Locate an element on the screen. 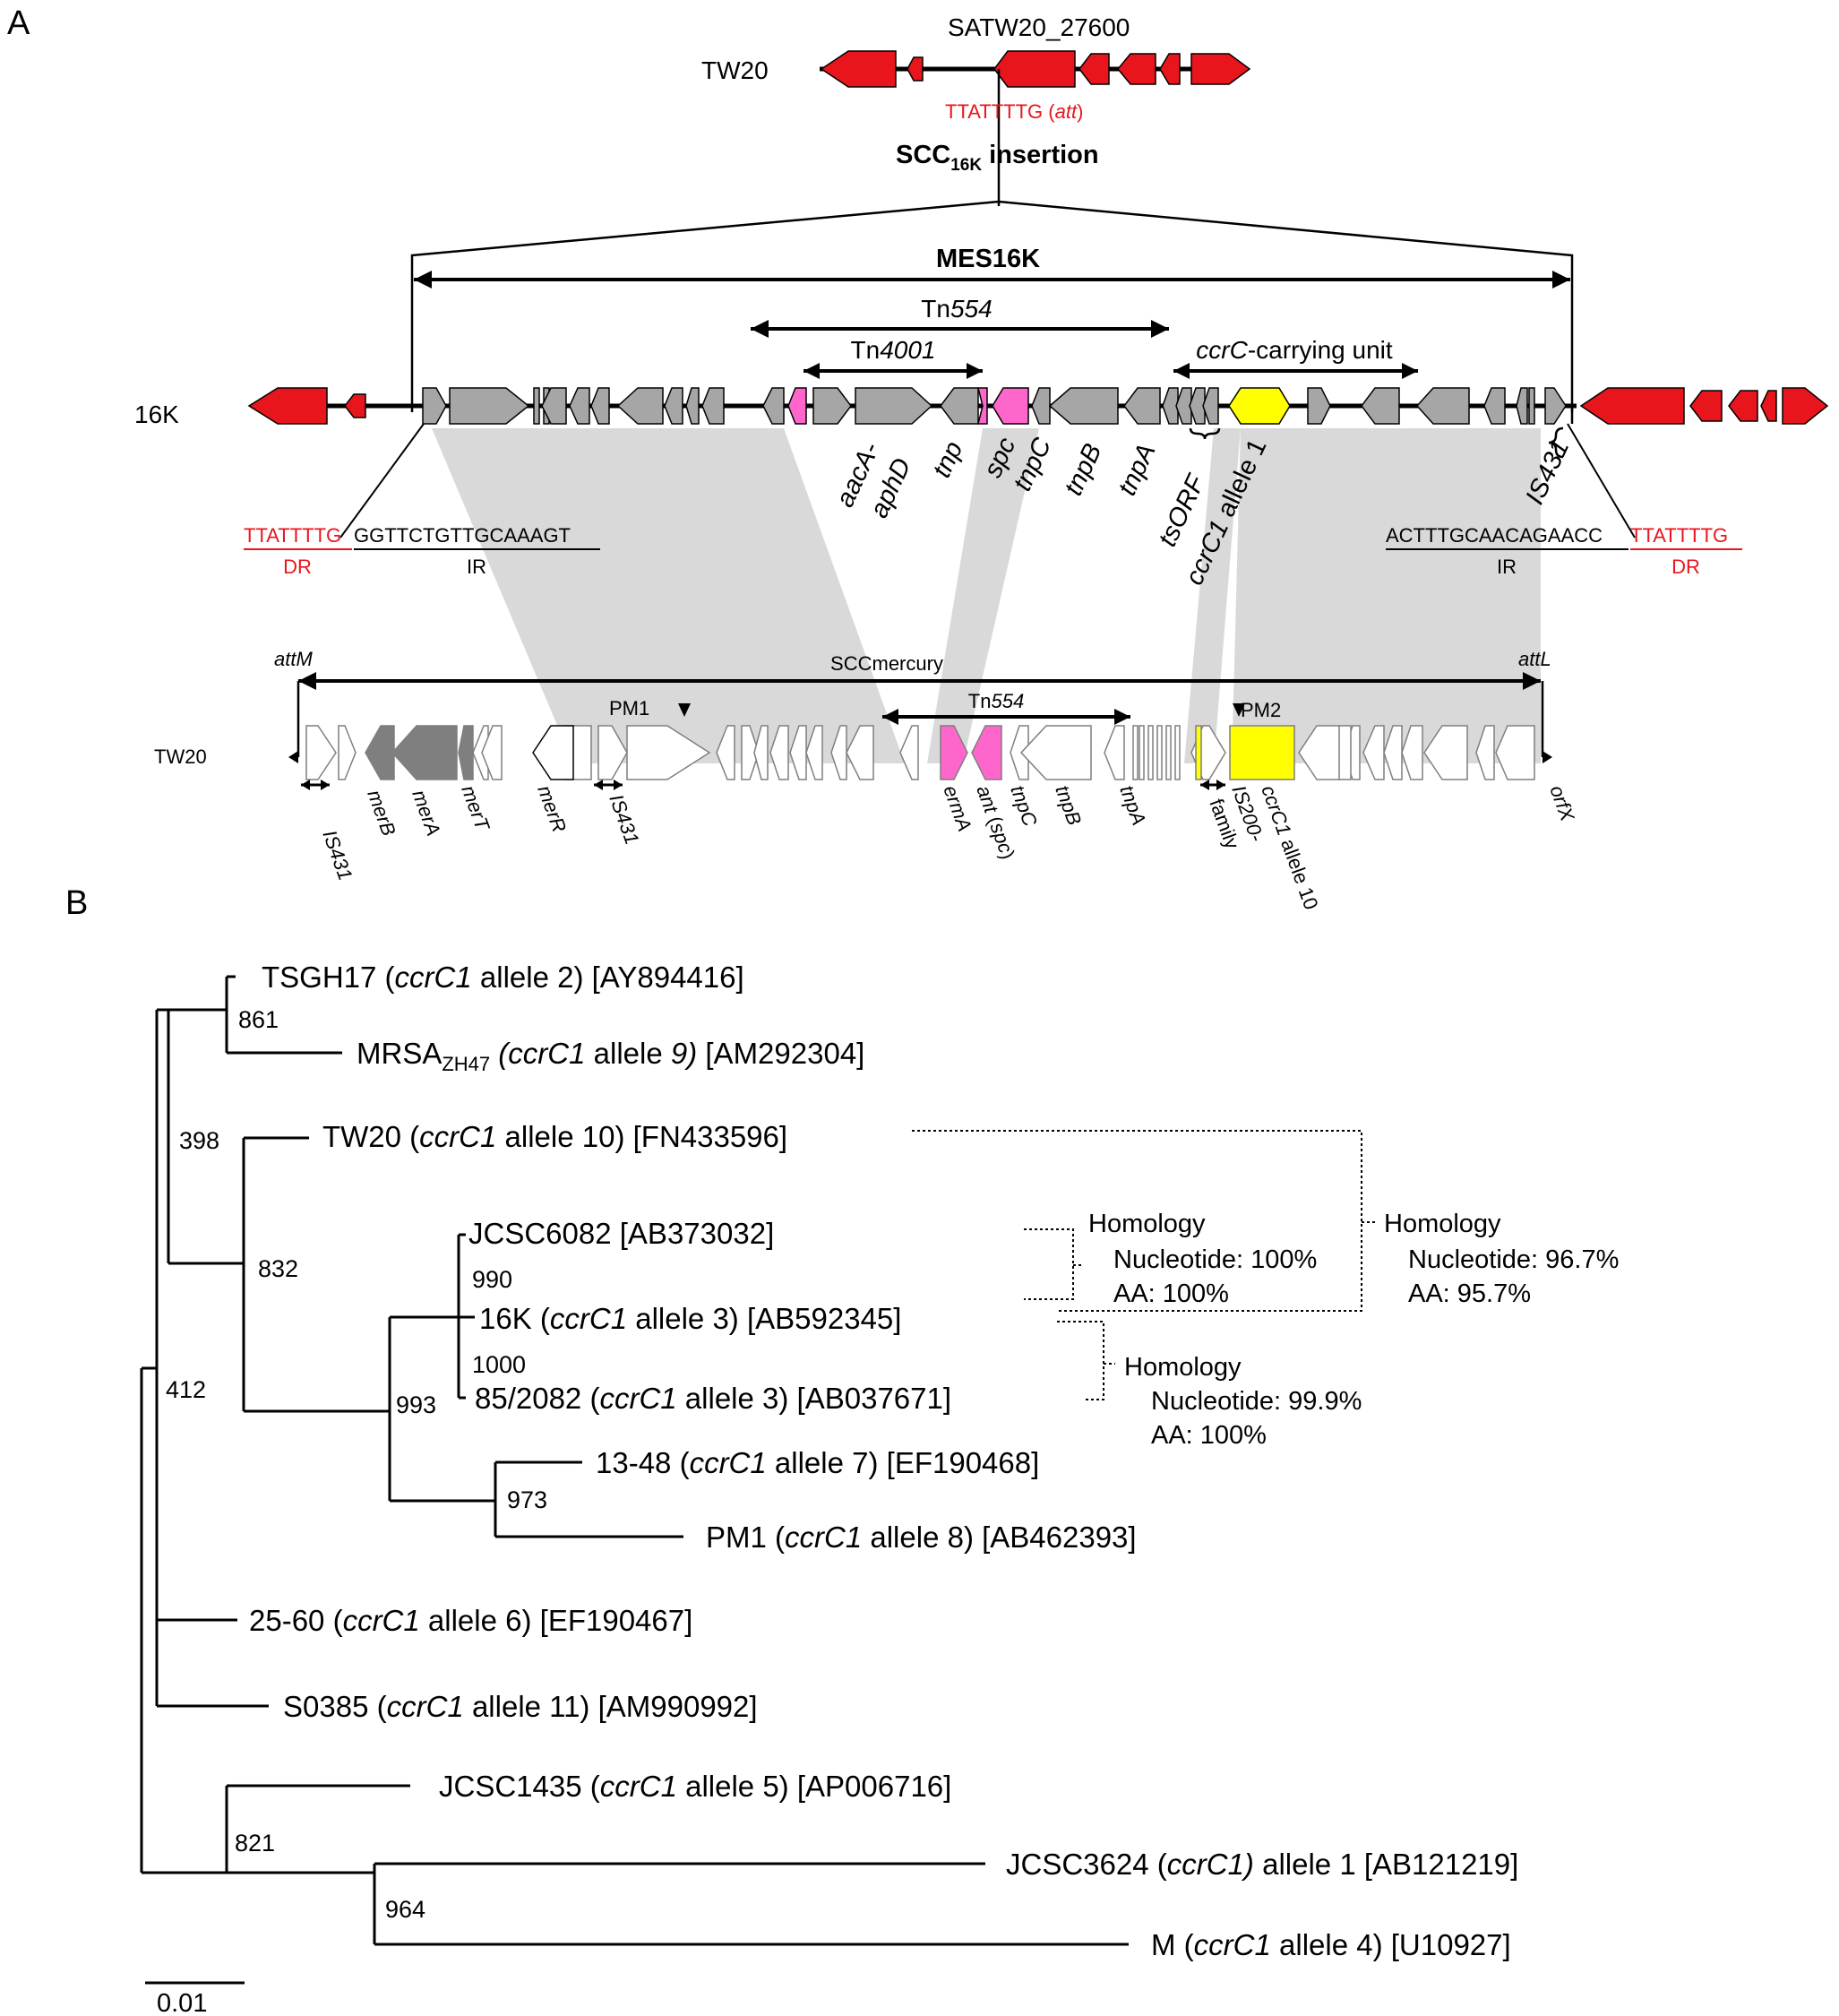 Image resolution: width=1839 pixels, height=2016 pixels. leaf-mrsa-zh47: MRSAZH47 (ccrC1 allele 9) [AM292304] is located at coordinates (610, 1056).